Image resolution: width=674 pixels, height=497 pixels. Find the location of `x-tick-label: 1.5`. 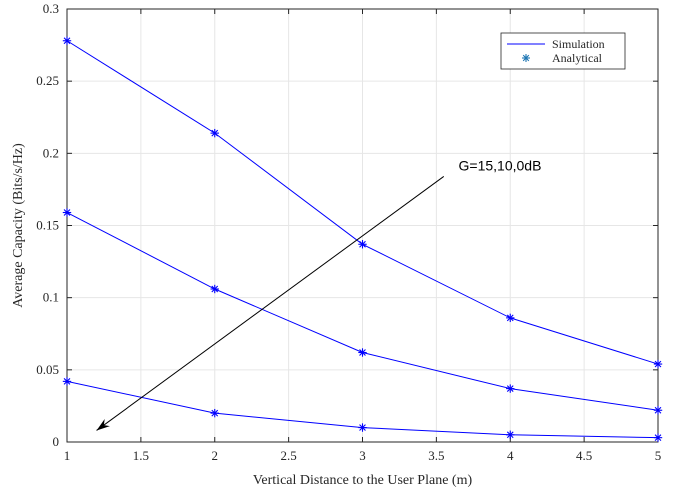

x-tick-label: 1.5 is located at coordinates (141, 455).